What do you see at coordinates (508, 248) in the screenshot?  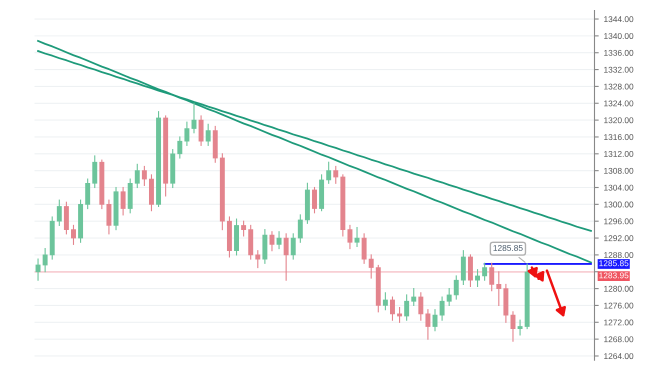 I see `annotation: 1285.85` at bounding box center [508, 248].